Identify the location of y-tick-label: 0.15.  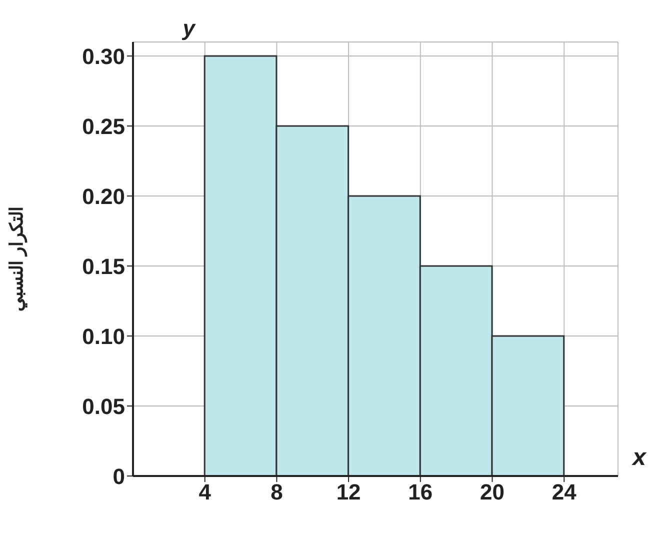
(103, 266).